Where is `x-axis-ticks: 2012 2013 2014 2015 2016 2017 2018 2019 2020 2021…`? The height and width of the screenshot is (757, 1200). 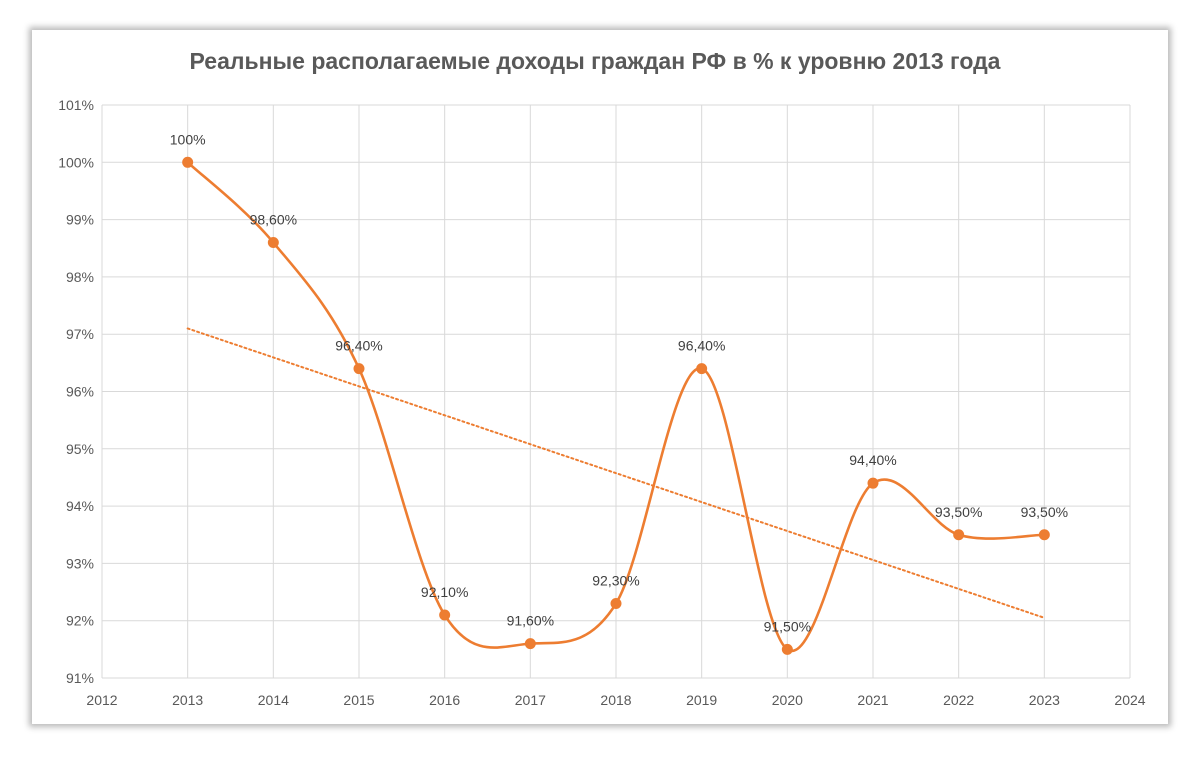 x-axis-ticks: 2012 2013 2014 2015 2016 2017 2018 2019 2020 2021… is located at coordinates (615, 700).